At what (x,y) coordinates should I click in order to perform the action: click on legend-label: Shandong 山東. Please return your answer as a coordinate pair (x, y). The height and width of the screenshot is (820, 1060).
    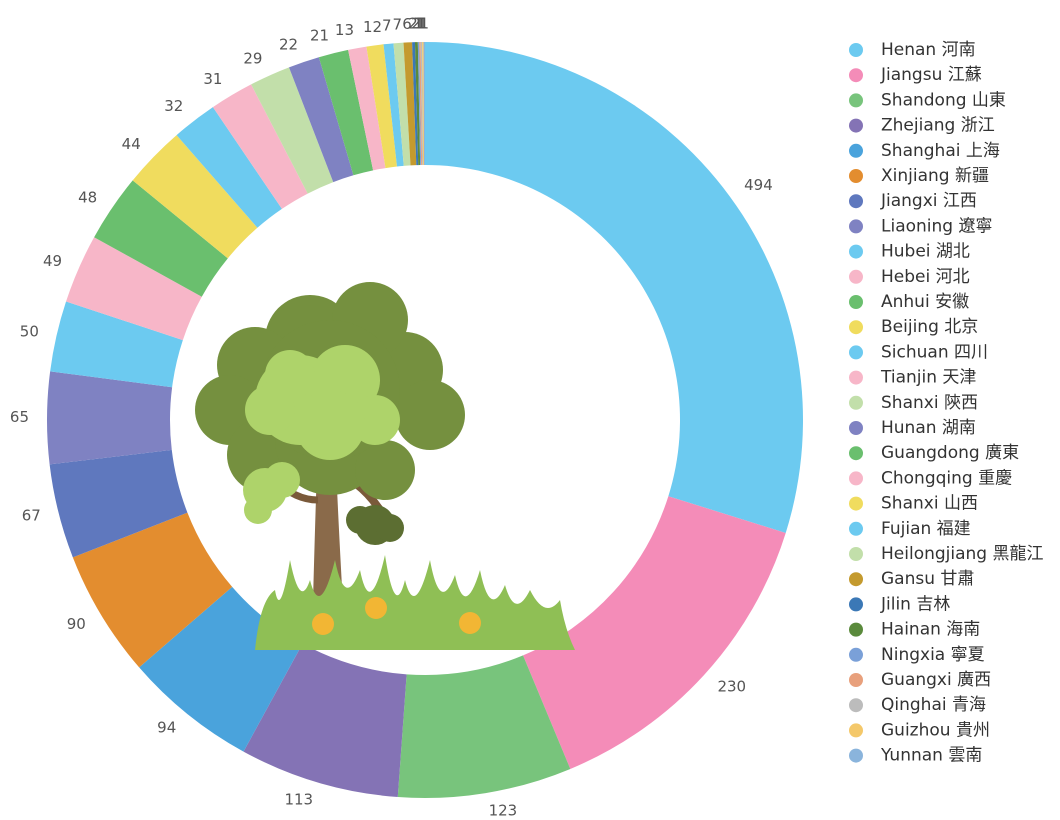
    Looking at the image, I should click on (943, 100).